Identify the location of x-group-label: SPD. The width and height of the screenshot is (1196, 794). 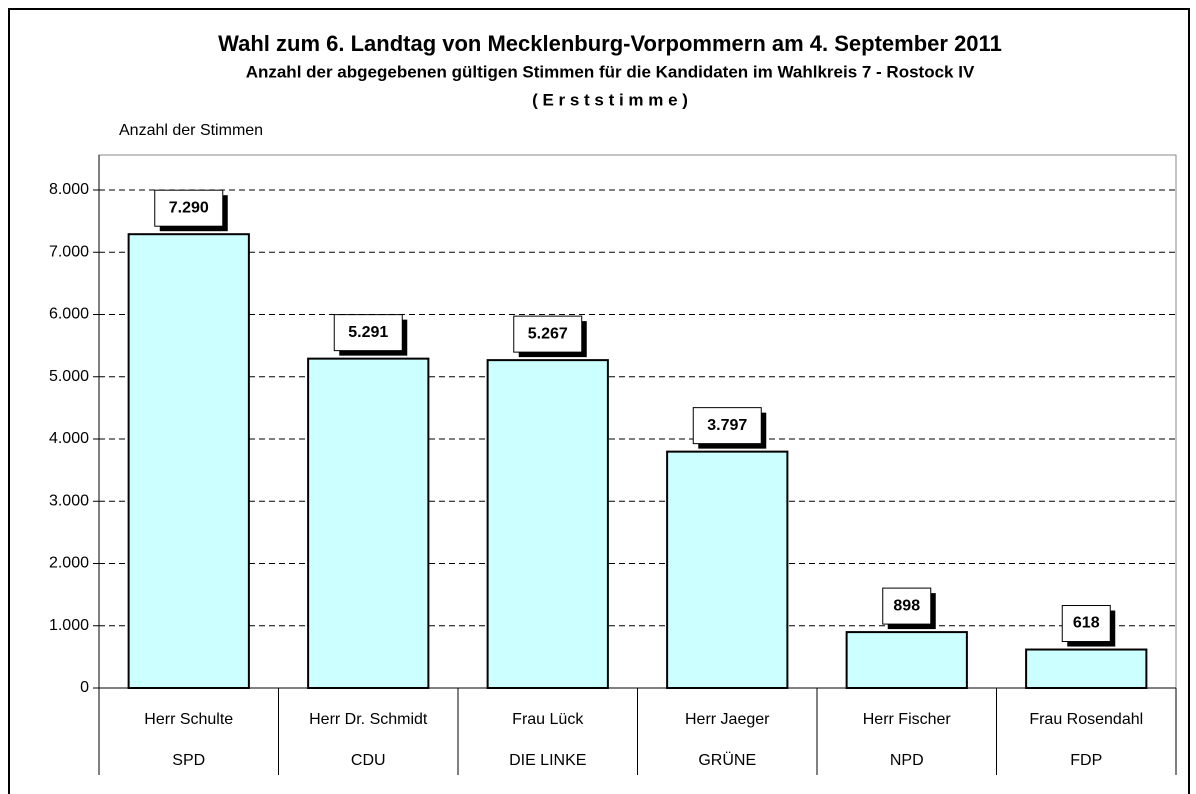
(188, 760).